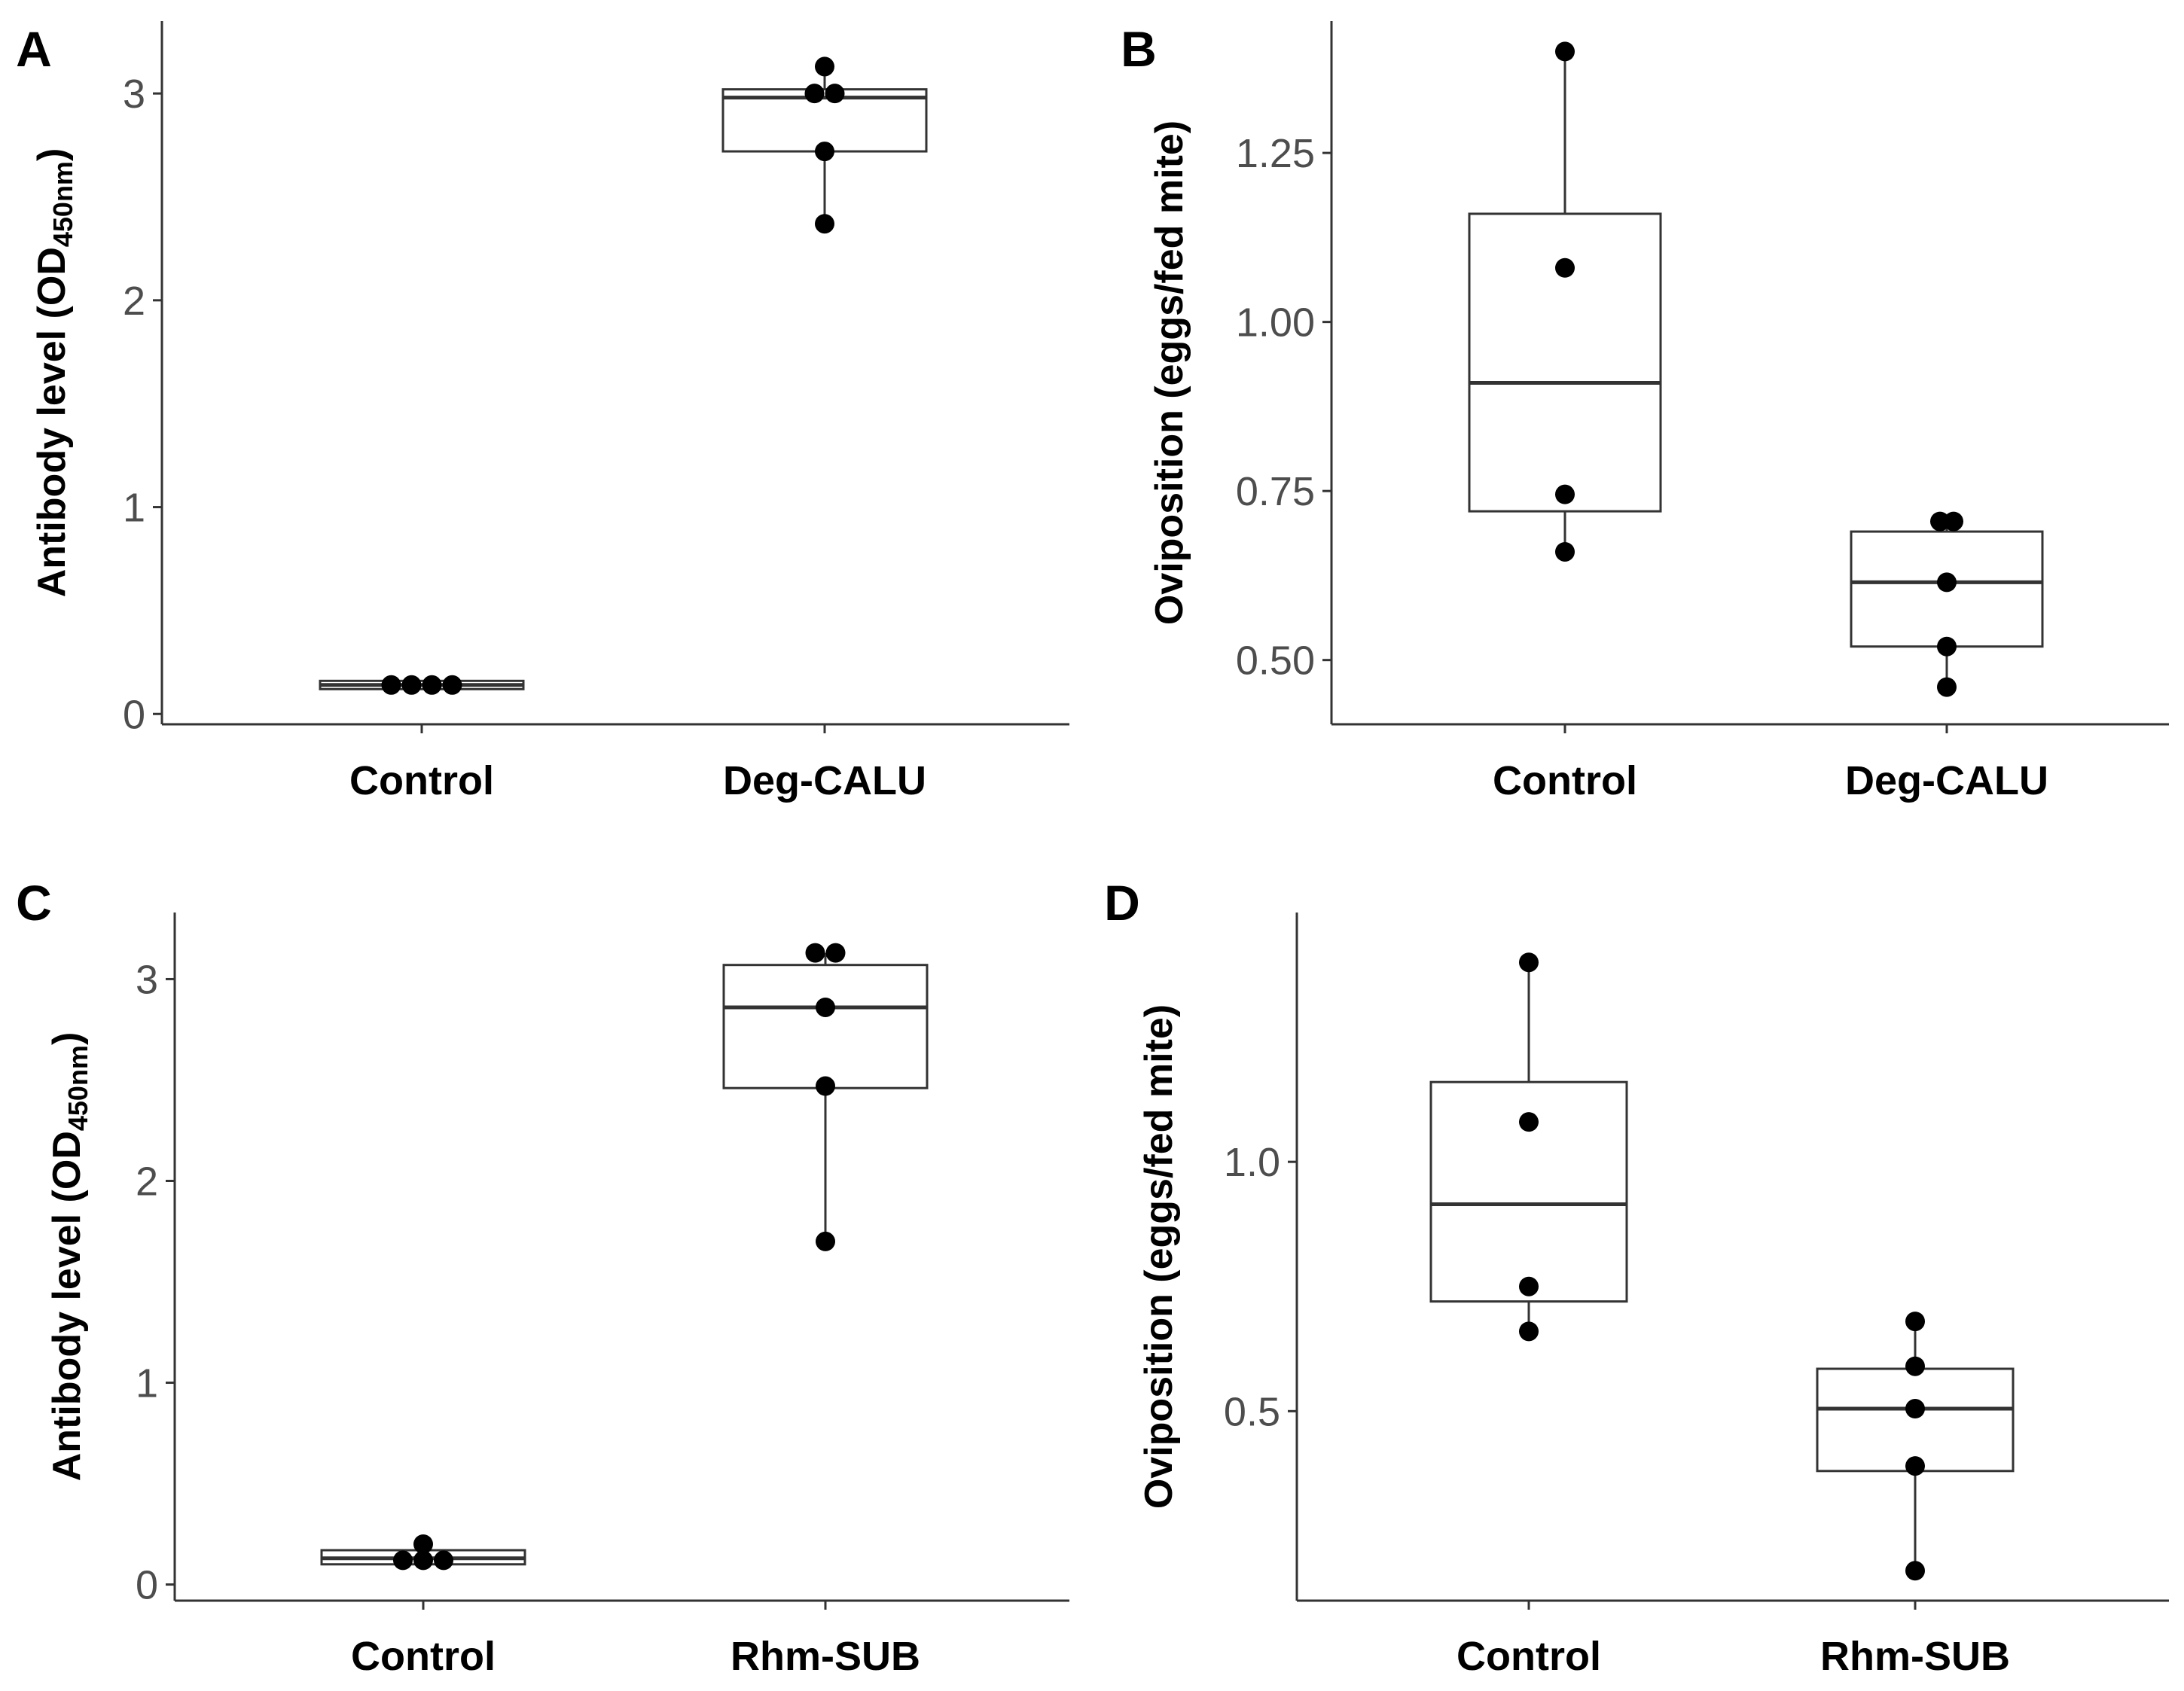  What do you see at coordinates (34, 903) in the screenshot?
I see `panel-label: C` at bounding box center [34, 903].